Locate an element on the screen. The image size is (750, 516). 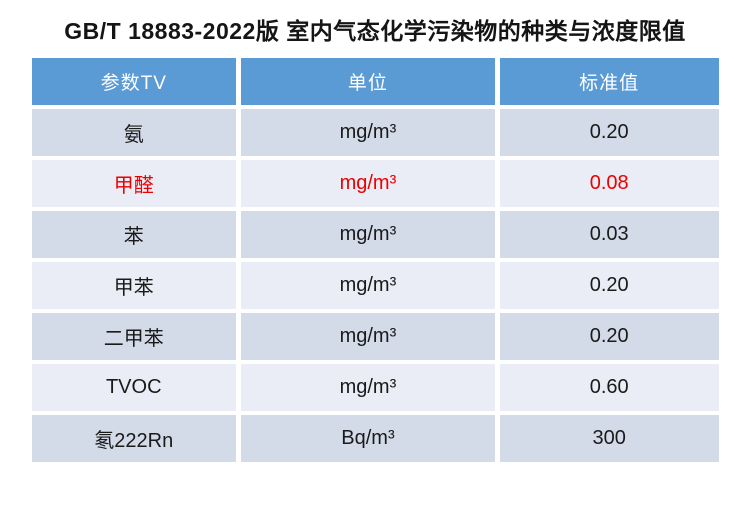
table-row-ammonia: 氨 mg/m³ 0.20 is located at coordinates (375, 132).